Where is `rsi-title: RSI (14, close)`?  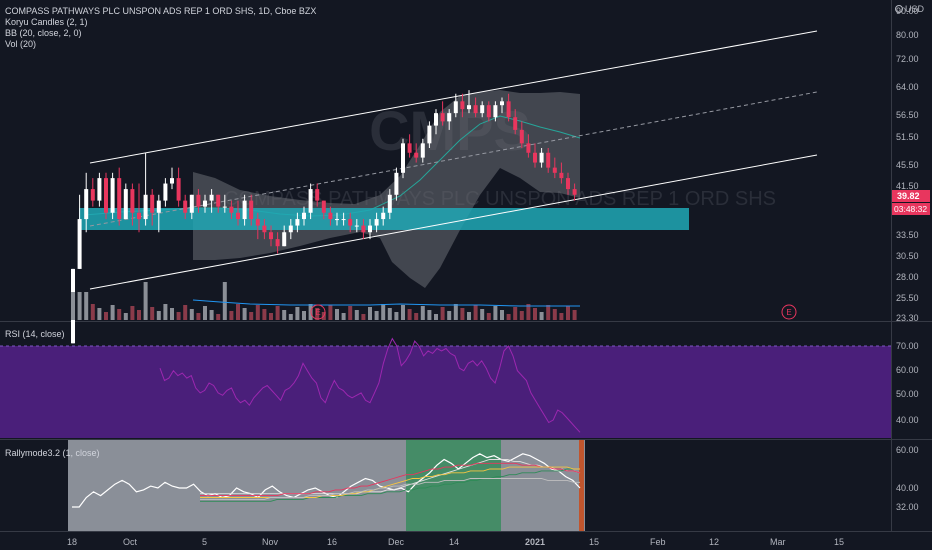
rsi-title: RSI (14, close) is located at coordinates (35, 334).